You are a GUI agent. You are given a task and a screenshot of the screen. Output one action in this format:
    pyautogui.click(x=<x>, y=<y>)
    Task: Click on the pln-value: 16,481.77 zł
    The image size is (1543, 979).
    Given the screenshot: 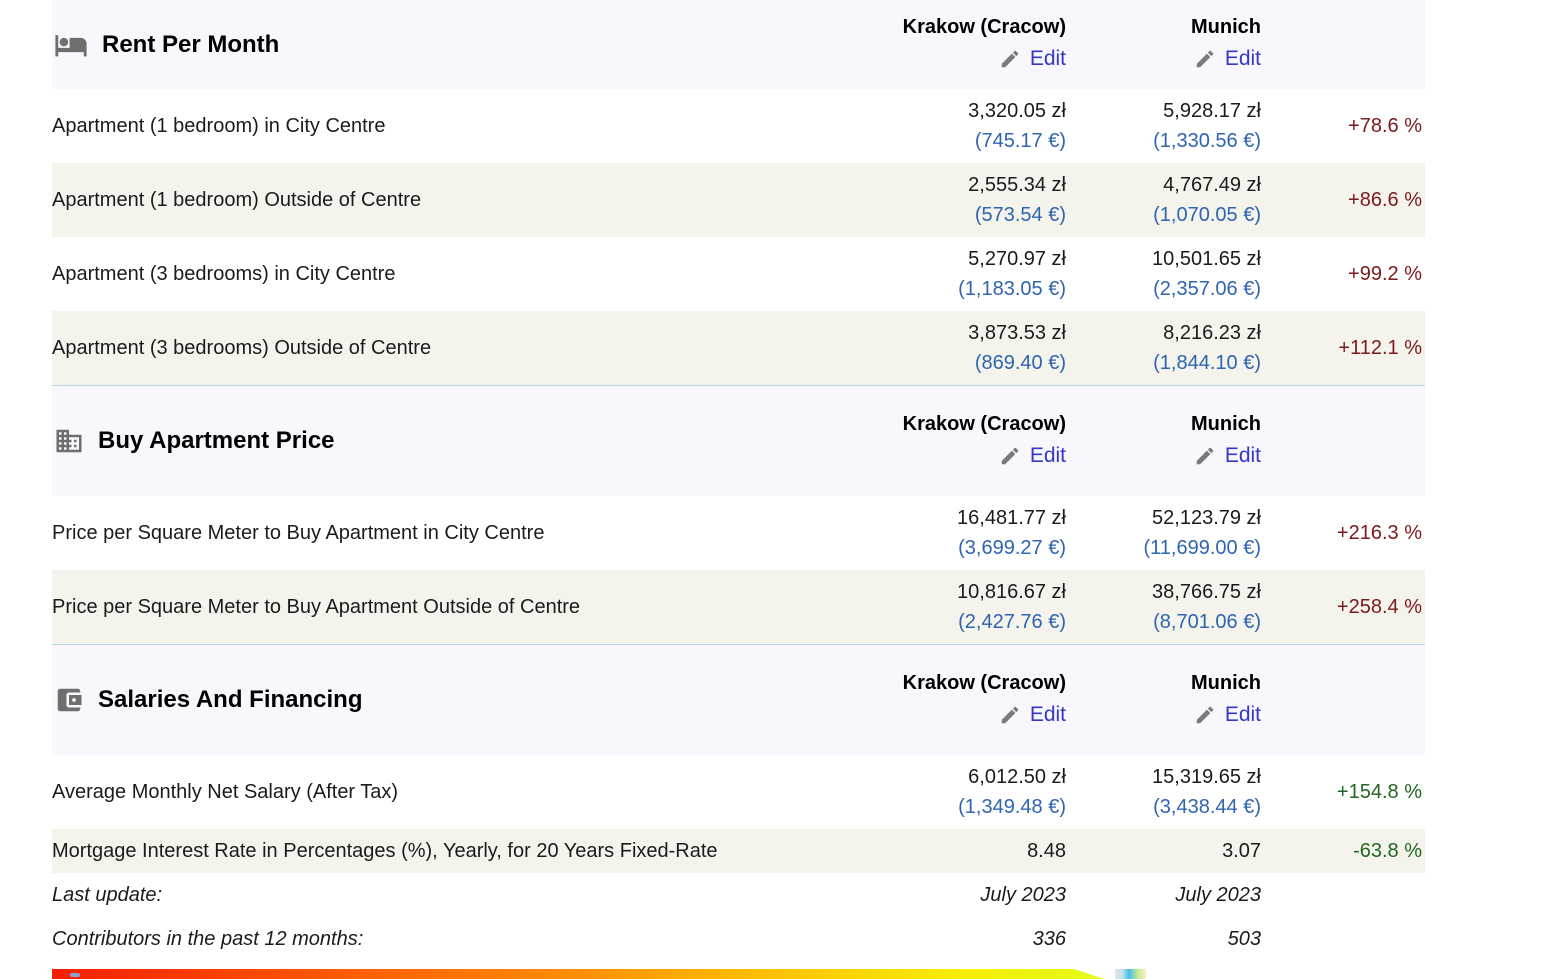 What is the action you would take?
    pyautogui.click(x=1011, y=518)
    